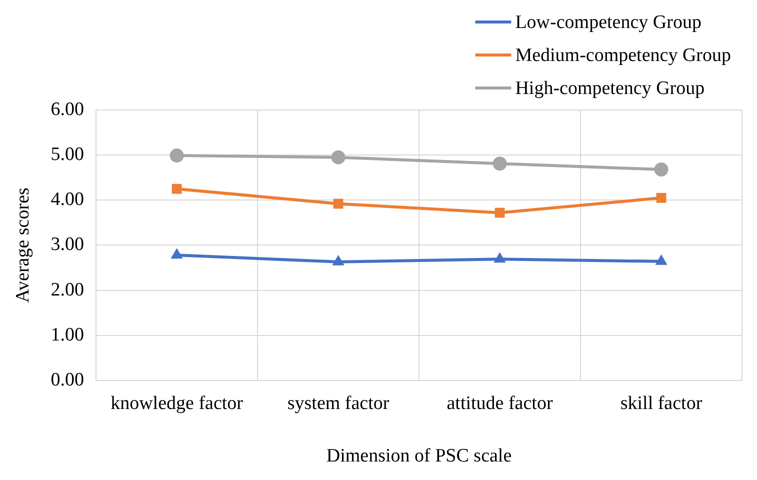 This screenshot has height=480, width=757. I want to click on y-tick-label: 5.00, so click(67, 155).